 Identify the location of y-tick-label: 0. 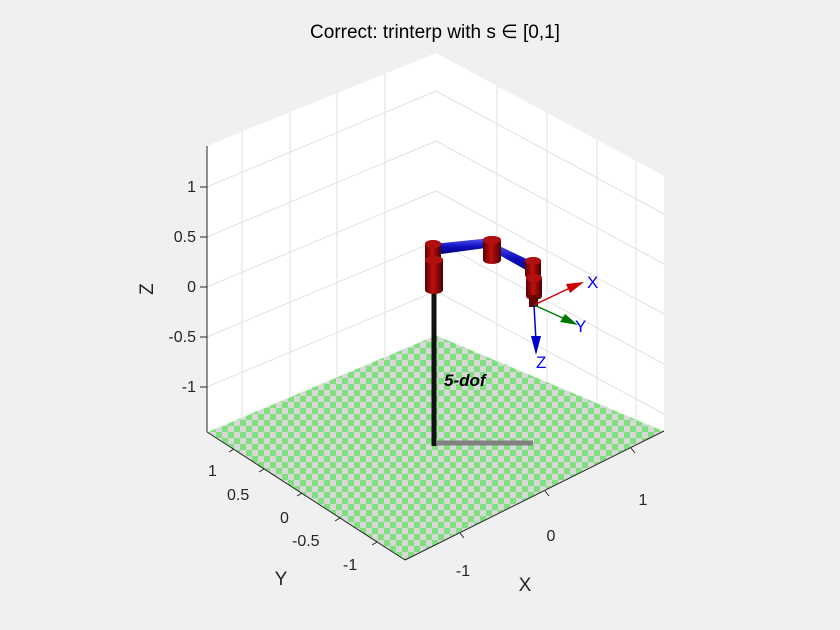
(284, 518).